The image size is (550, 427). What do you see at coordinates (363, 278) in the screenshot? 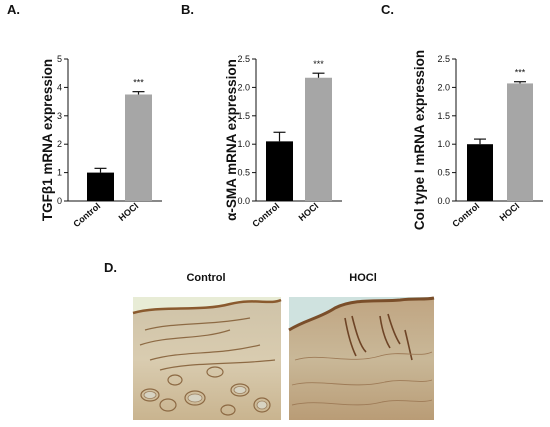
I see `histology-label-hocl: HOCl` at bounding box center [363, 278].